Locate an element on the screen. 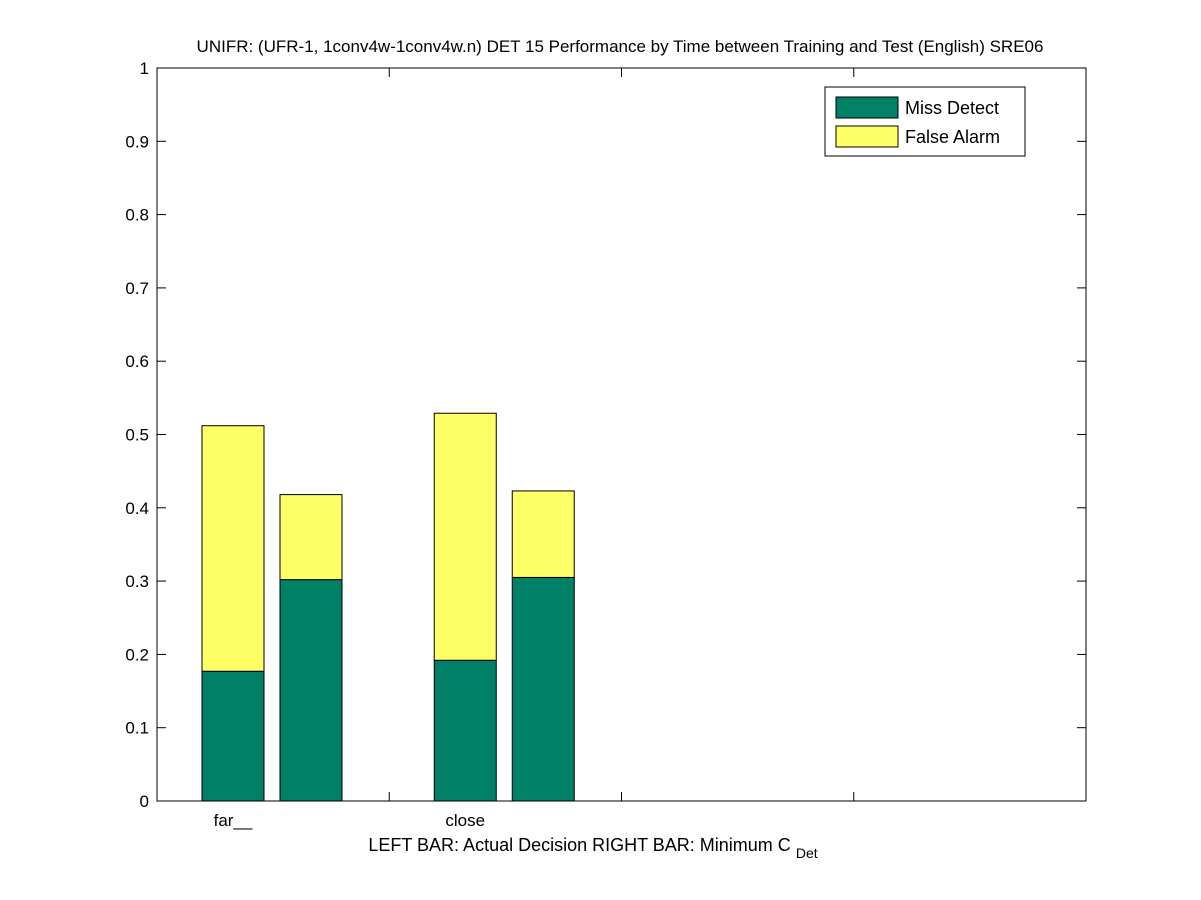 This screenshot has width=1201, height=900. y-tick-label: 0.4 is located at coordinates (137, 508).